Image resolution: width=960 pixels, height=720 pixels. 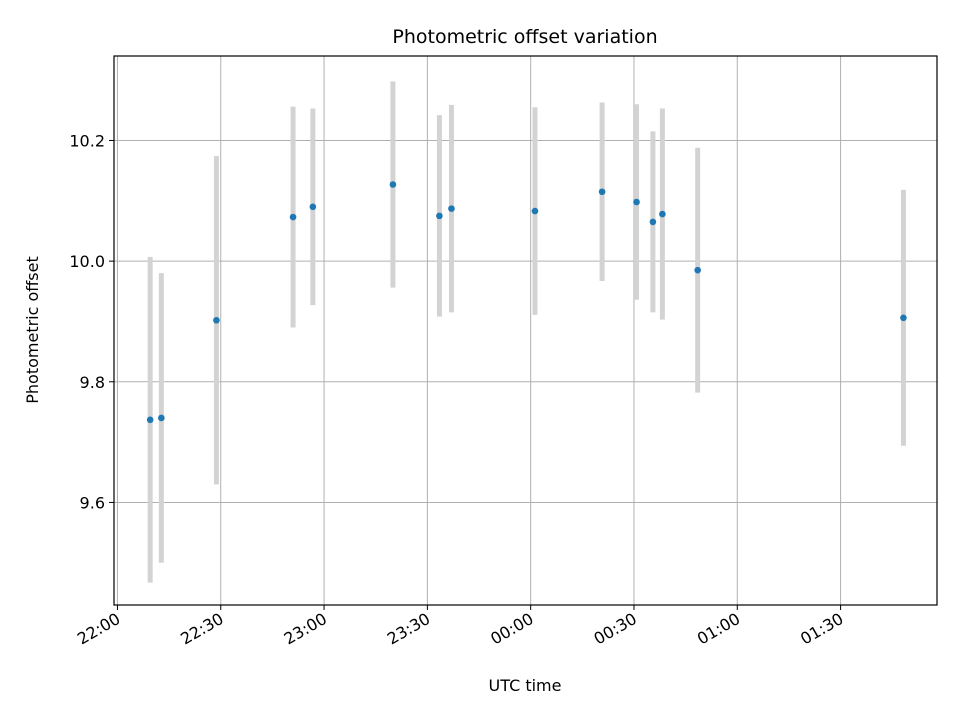 What do you see at coordinates (91, 321) in the screenshot?
I see `y-axis-ticks: 9.6 9.8 10.0 10.2` at bounding box center [91, 321].